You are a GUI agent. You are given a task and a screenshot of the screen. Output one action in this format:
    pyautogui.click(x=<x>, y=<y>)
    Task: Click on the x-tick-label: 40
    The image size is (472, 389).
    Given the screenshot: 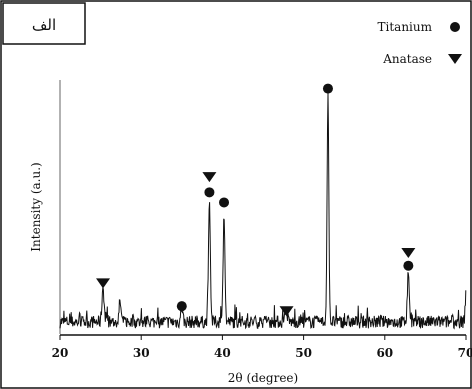 What is the action you would take?
    pyautogui.click(x=222, y=353)
    